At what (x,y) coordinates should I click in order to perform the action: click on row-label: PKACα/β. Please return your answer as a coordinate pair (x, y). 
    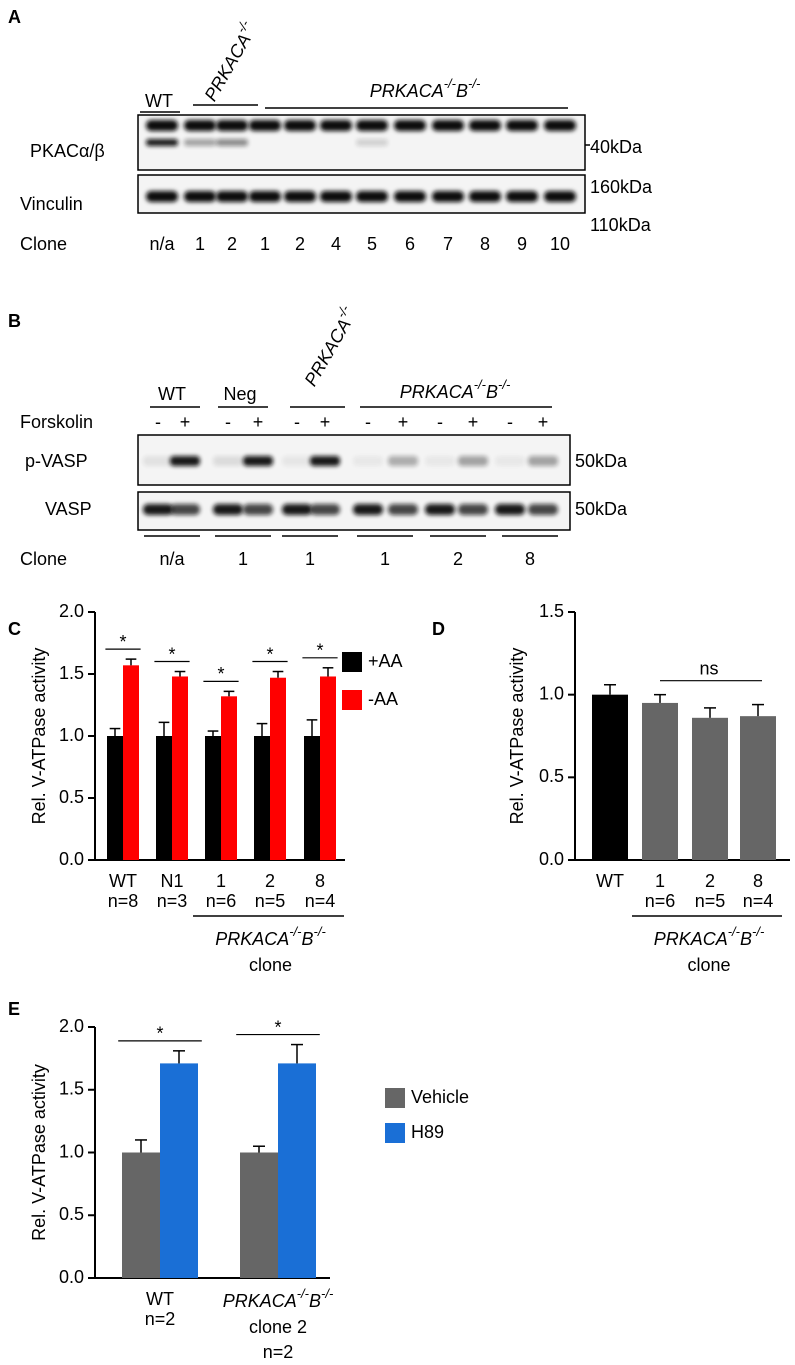
    Looking at the image, I should click on (67, 151).